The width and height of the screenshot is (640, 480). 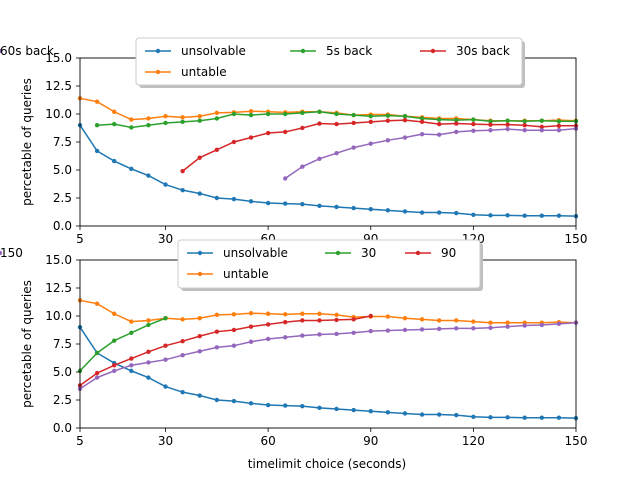 I want to click on legend-entry: 30s back, so click(x=465, y=51).